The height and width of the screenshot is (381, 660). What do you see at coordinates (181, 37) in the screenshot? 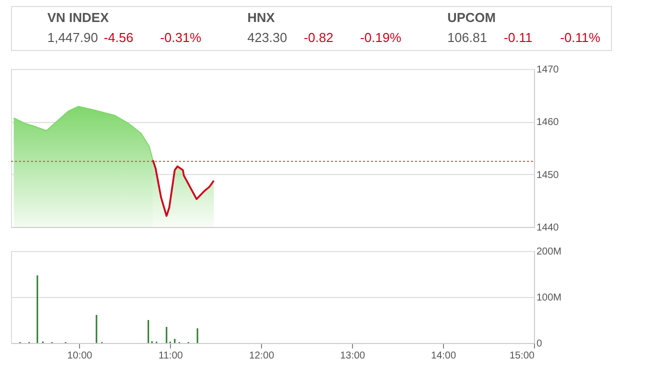
I see `text: -0.31%` at bounding box center [181, 37].